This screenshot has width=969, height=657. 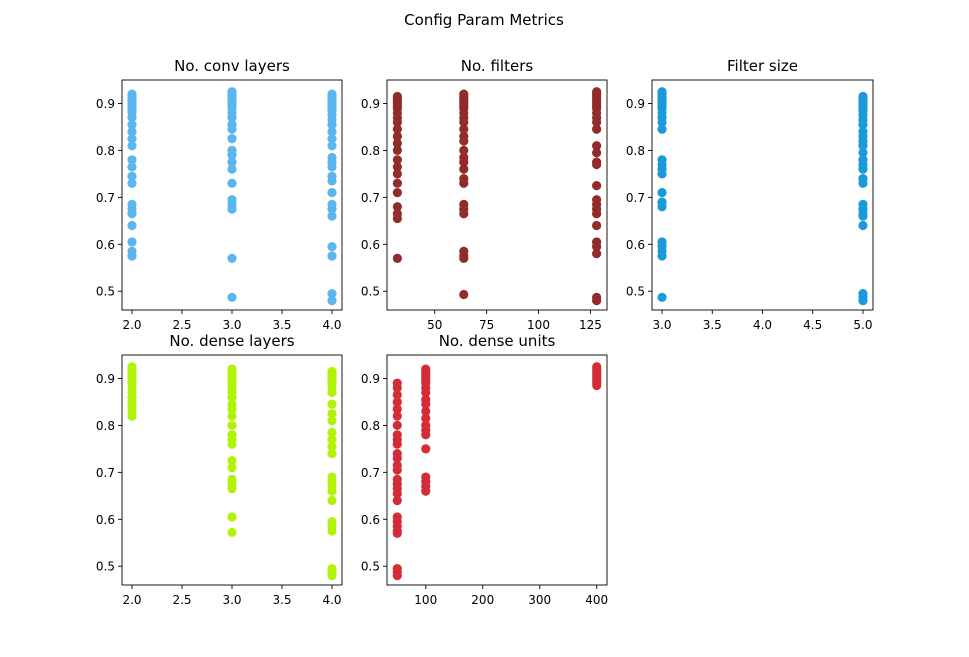 I want to click on panel-title: No. dense units, so click(x=497, y=341).